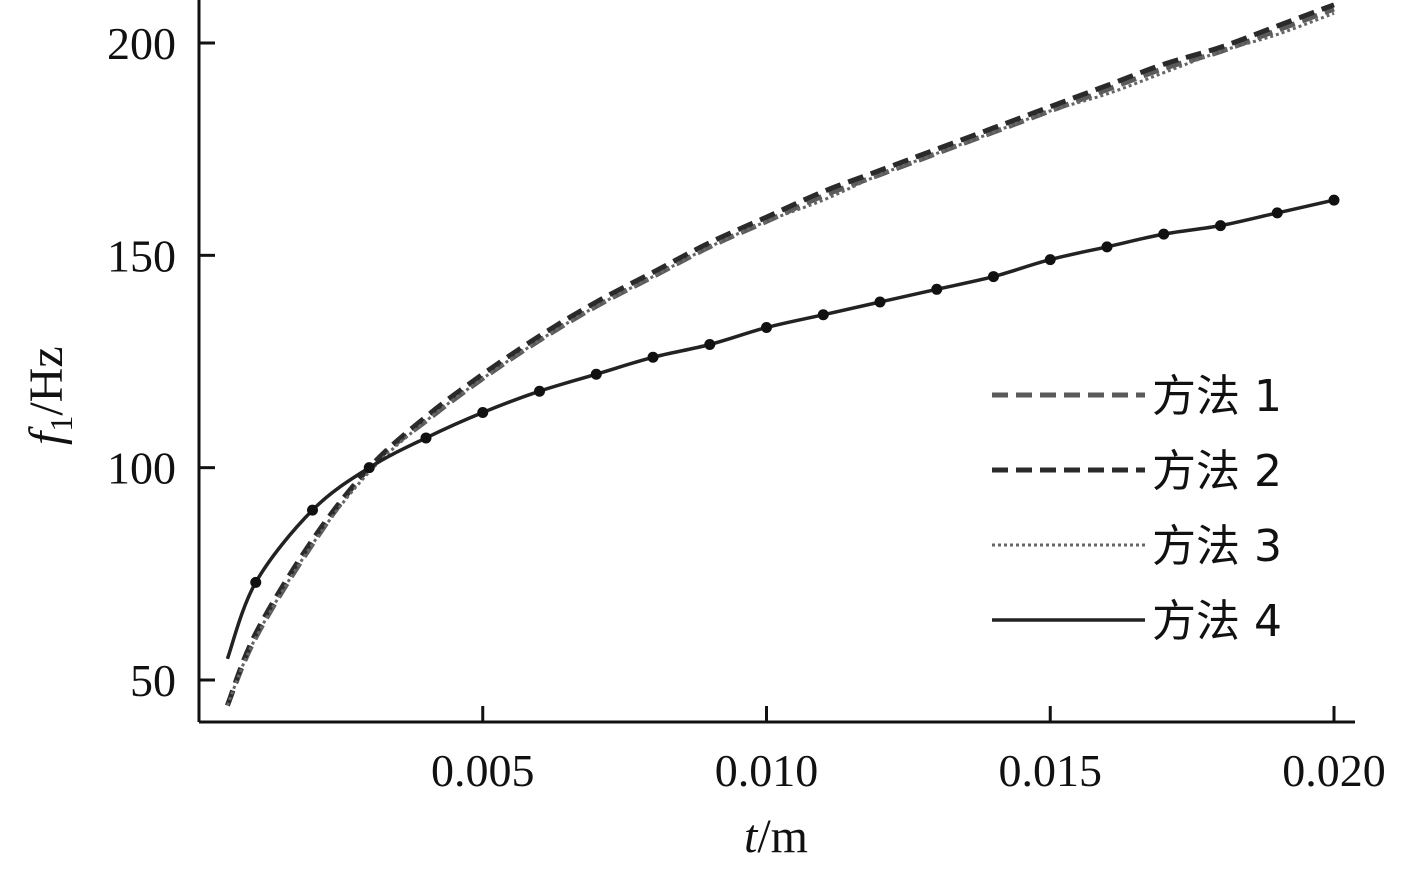 The height and width of the screenshot is (872, 1417). What do you see at coordinates (767, 770) in the screenshot?
I see `x-tick-label: 0.010` at bounding box center [767, 770].